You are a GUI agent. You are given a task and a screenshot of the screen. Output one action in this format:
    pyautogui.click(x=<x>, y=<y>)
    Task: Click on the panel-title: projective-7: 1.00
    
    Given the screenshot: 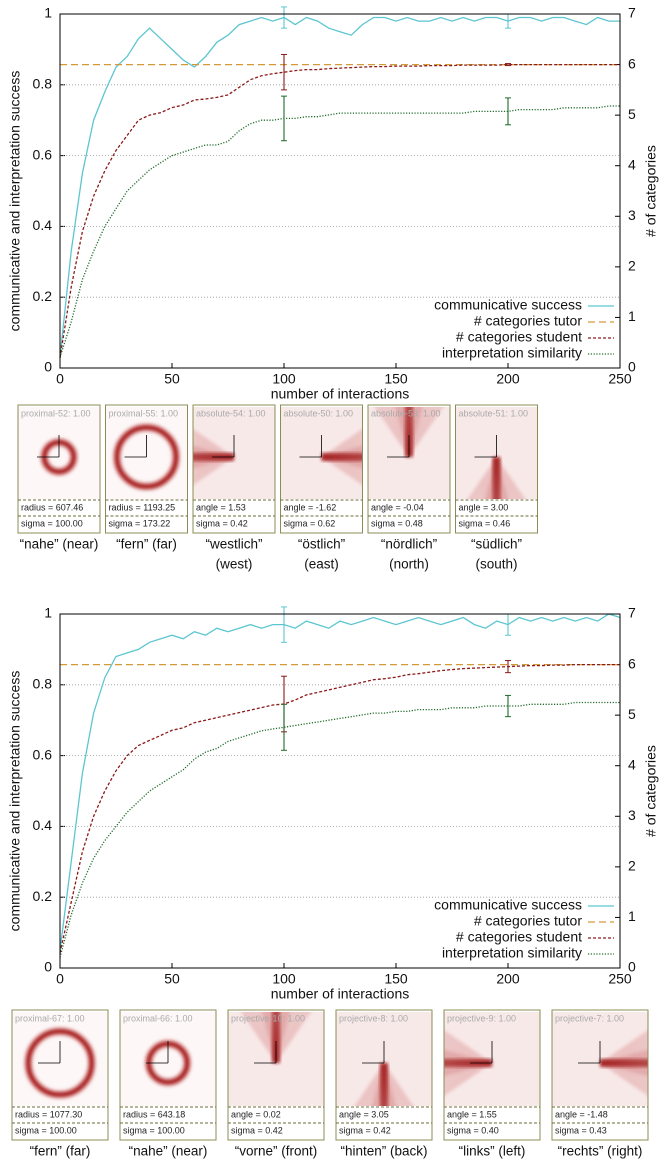 What is the action you would take?
    pyautogui.click(x=589, y=1018)
    